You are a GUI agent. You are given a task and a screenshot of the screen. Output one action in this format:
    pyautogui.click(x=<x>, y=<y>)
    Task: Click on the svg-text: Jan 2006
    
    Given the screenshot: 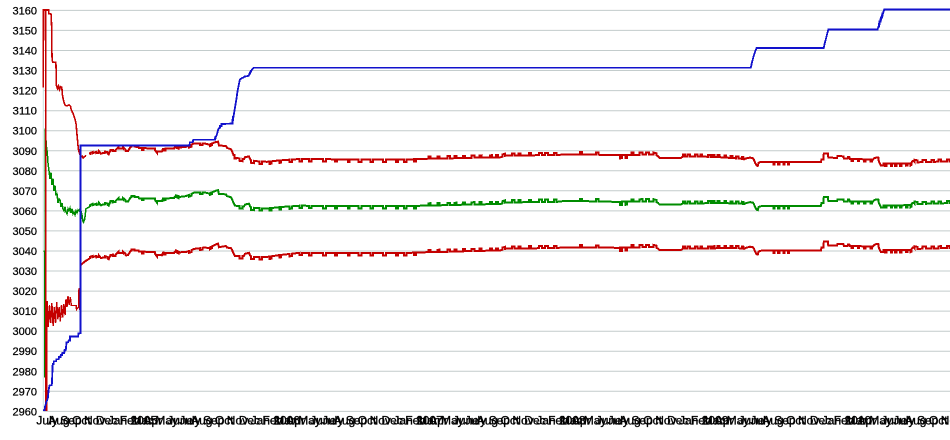 What is the action you would take?
    pyautogui.click(x=276, y=421)
    